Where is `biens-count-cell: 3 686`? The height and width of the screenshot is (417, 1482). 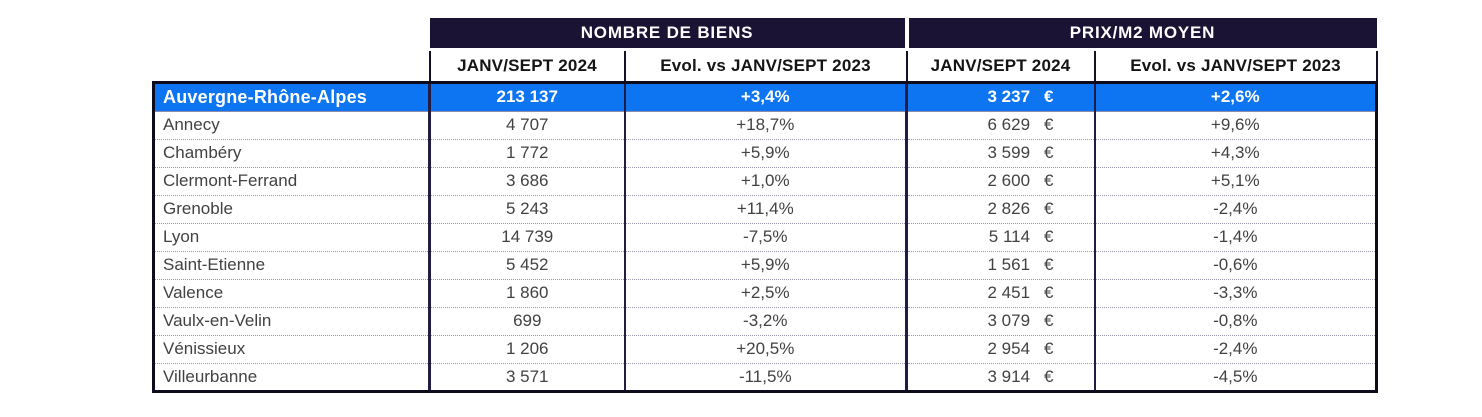
biens-count-cell: 3 686 is located at coordinates (526, 181).